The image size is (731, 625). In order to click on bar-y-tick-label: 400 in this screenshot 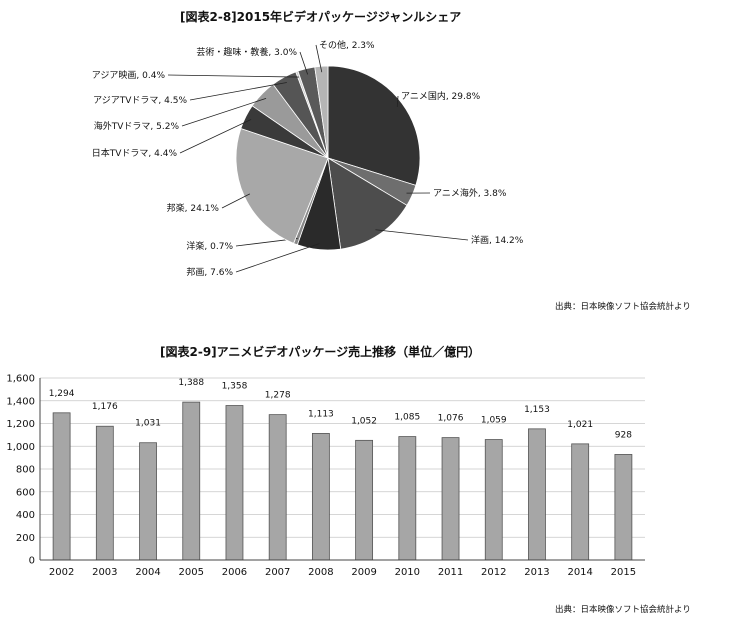, I will do `click(25, 515)`.